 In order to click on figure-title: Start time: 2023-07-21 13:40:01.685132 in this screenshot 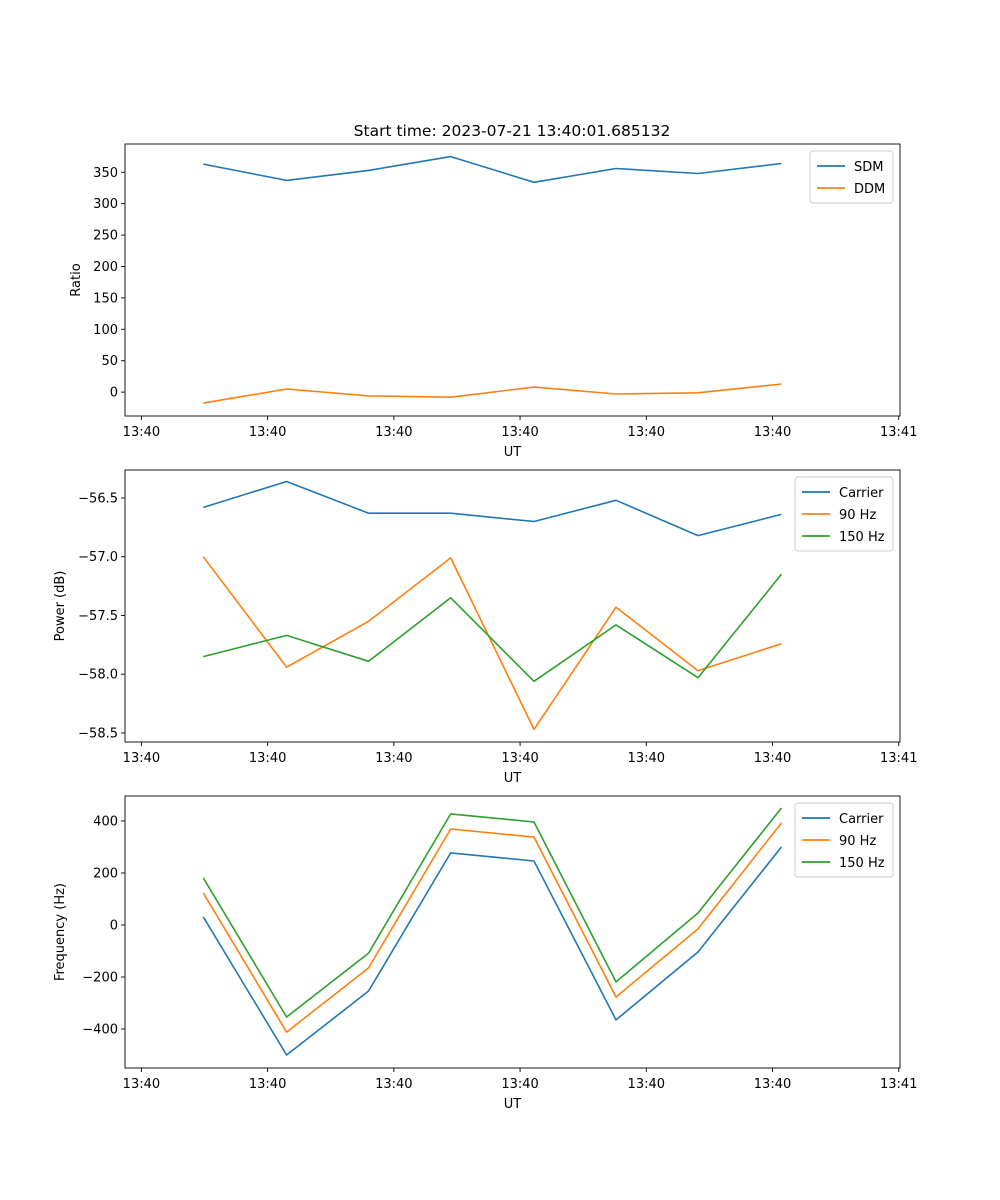, I will do `click(512, 131)`.